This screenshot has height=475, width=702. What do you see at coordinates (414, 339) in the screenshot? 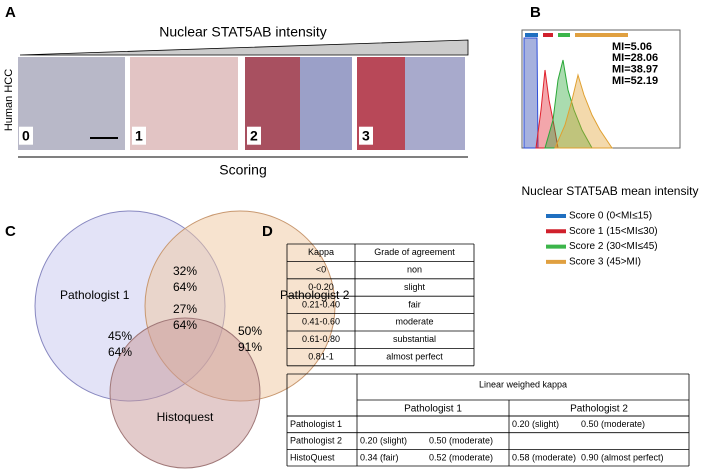
I see `table-cell: substantial` at bounding box center [414, 339].